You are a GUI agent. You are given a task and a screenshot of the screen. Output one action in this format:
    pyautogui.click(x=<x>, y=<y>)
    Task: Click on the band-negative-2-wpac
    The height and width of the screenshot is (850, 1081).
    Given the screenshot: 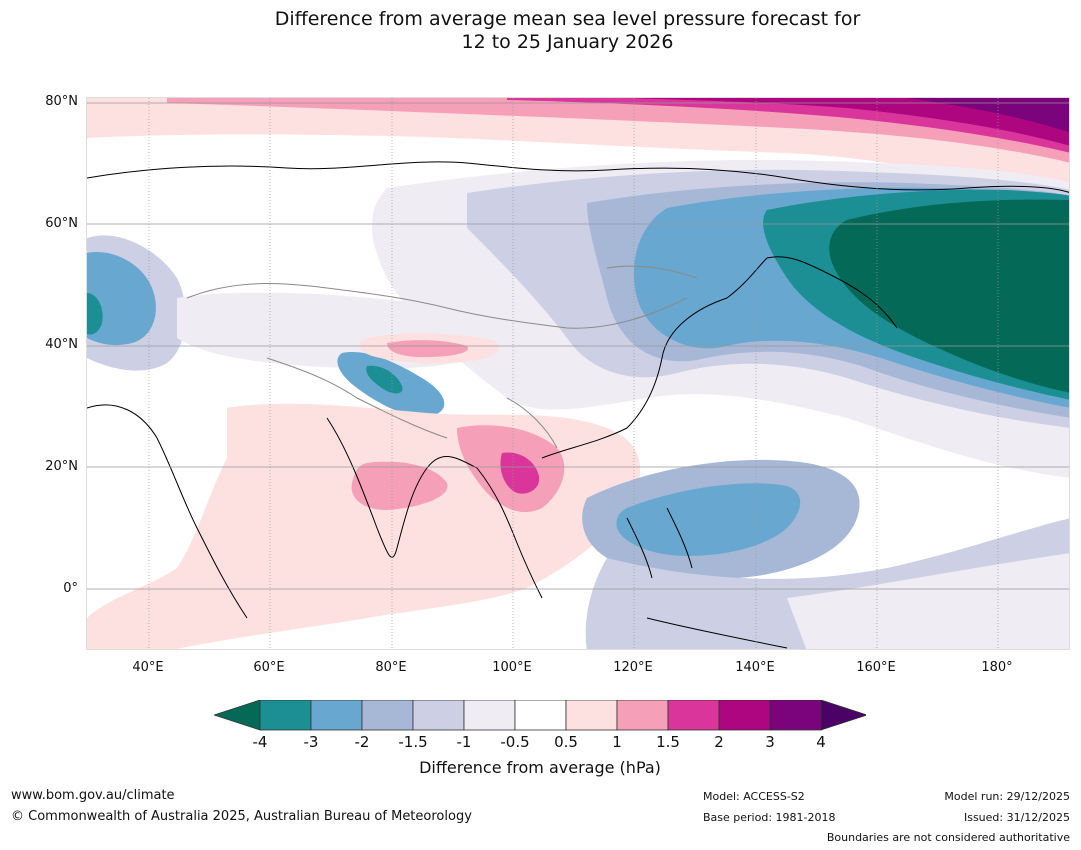 What is the action you would take?
    pyautogui.click(x=708, y=519)
    